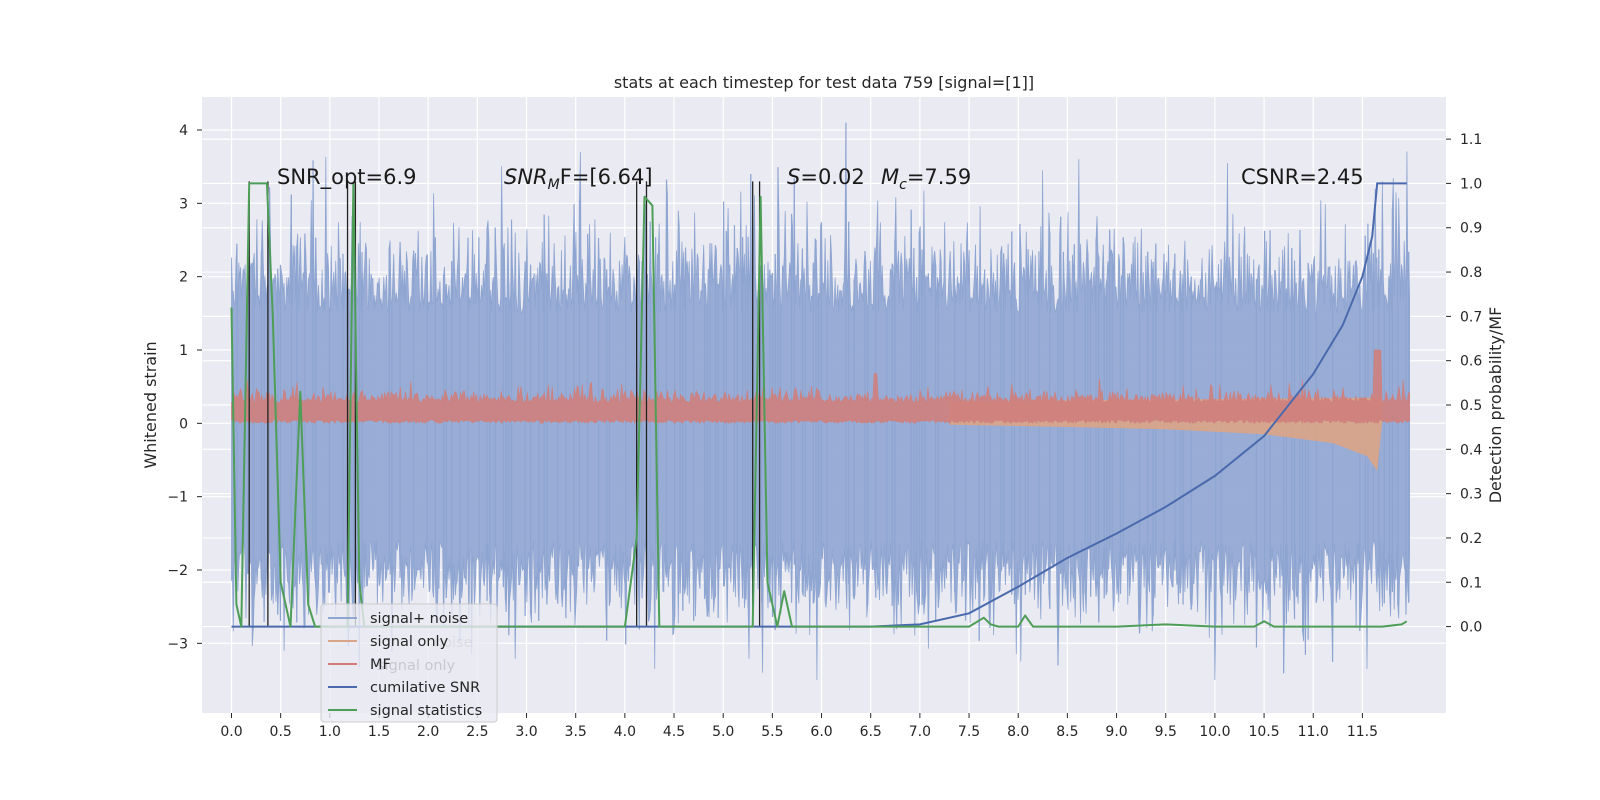  I want to click on x-tick-label: 2.5, so click(477, 732).